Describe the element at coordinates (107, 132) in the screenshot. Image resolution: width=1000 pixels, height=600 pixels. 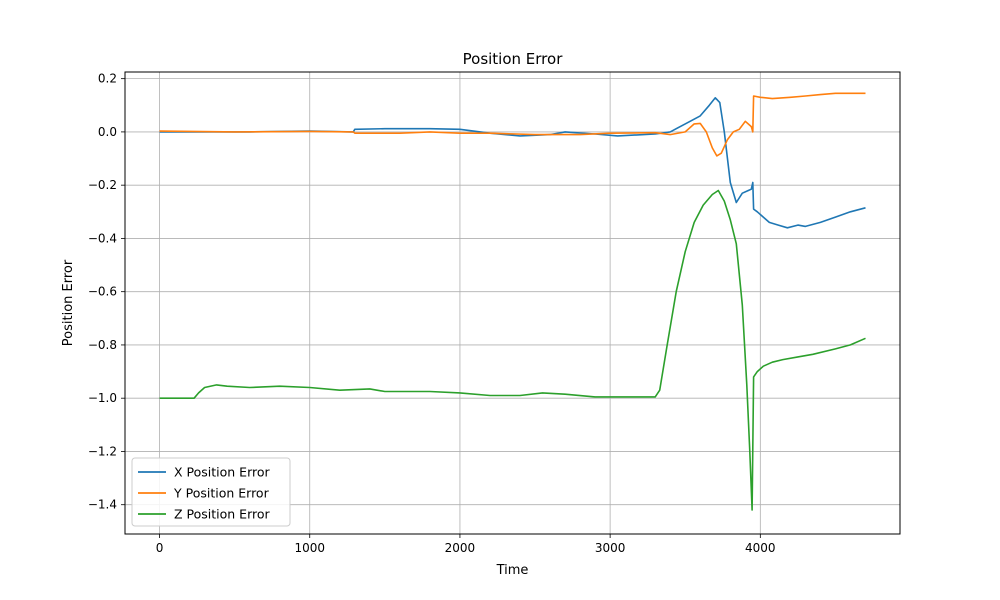
I see `y-tick-label: 0.0` at that location.